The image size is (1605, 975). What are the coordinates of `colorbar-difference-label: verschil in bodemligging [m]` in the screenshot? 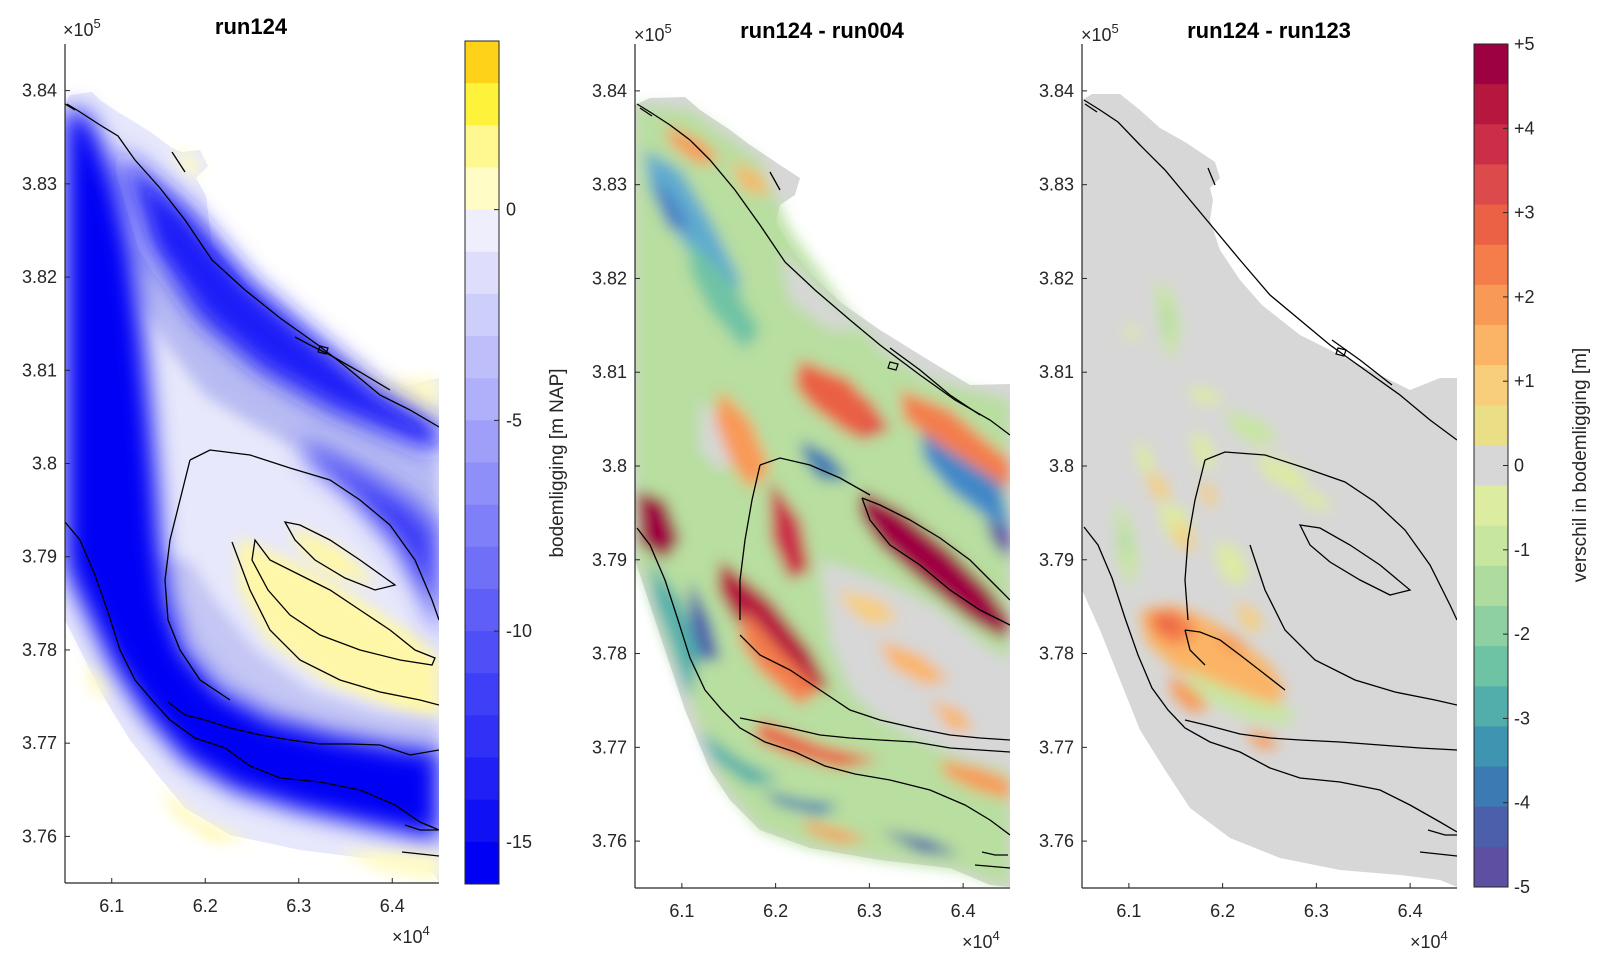 It's located at (1580, 465).